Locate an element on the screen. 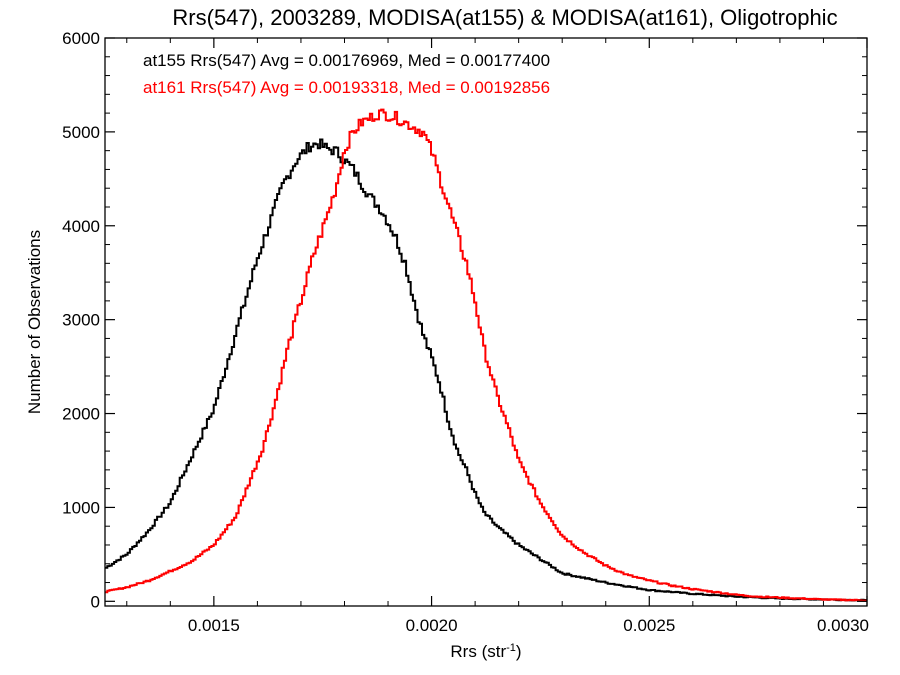 This screenshot has width=900, height=675. y-tick-label: 4000 is located at coordinates (81, 226).